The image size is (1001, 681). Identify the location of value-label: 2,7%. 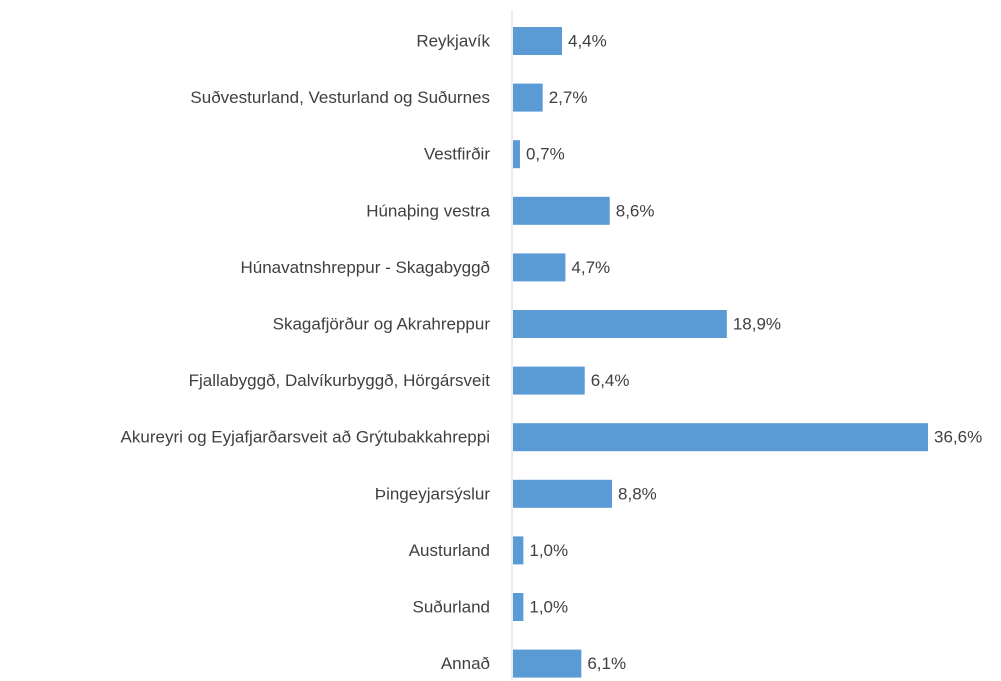
(568, 97).